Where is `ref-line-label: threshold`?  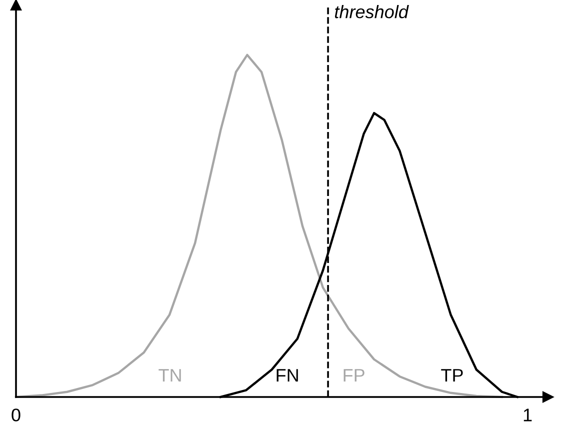 ref-line-label: threshold is located at coordinates (372, 11).